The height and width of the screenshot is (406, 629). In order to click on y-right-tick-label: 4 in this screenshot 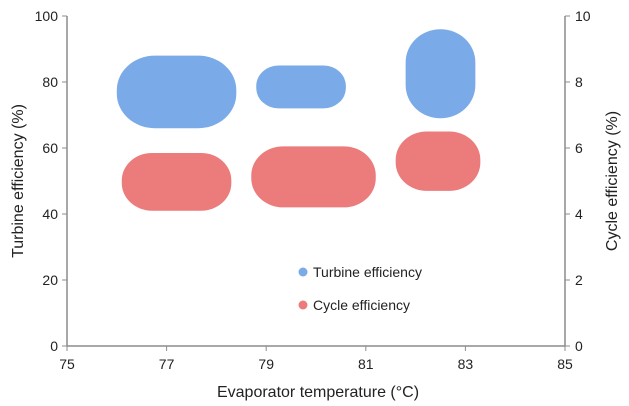, I will do `click(579, 214)`.